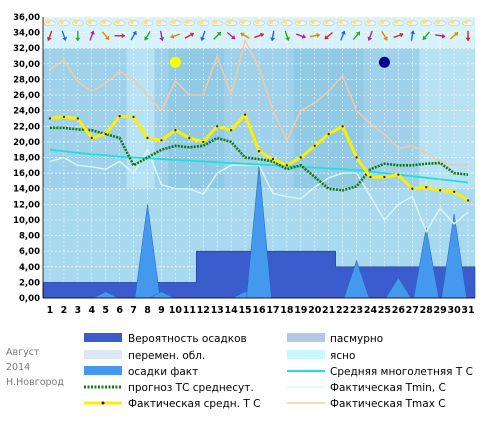  What do you see at coordinates (388, 404) in the screenshot?
I see `legend-label-tmax: Фактическая Tmax C` at bounding box center [388, 404].